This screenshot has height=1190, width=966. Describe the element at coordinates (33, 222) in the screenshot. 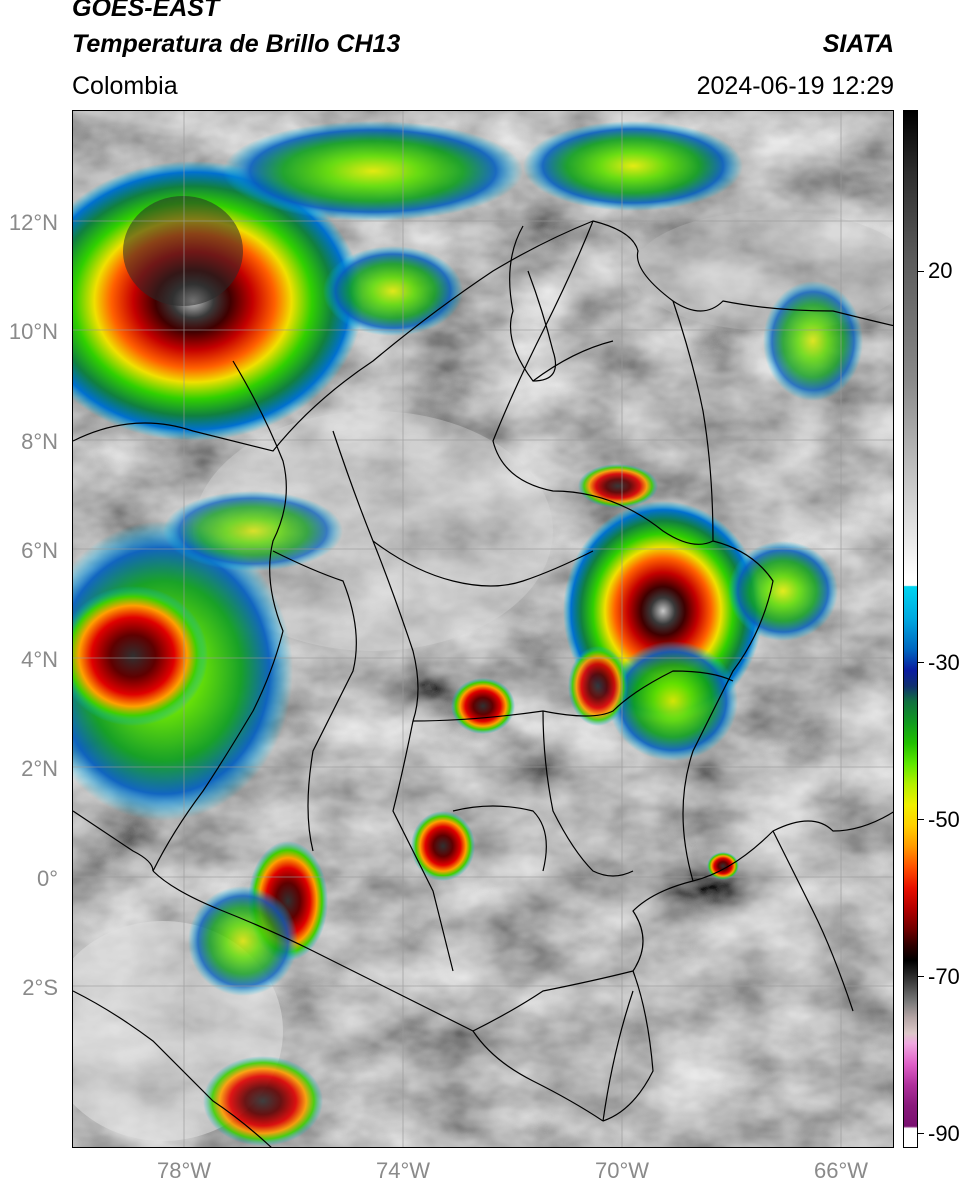

I see `lat-label-12n: 12°N` at that location.